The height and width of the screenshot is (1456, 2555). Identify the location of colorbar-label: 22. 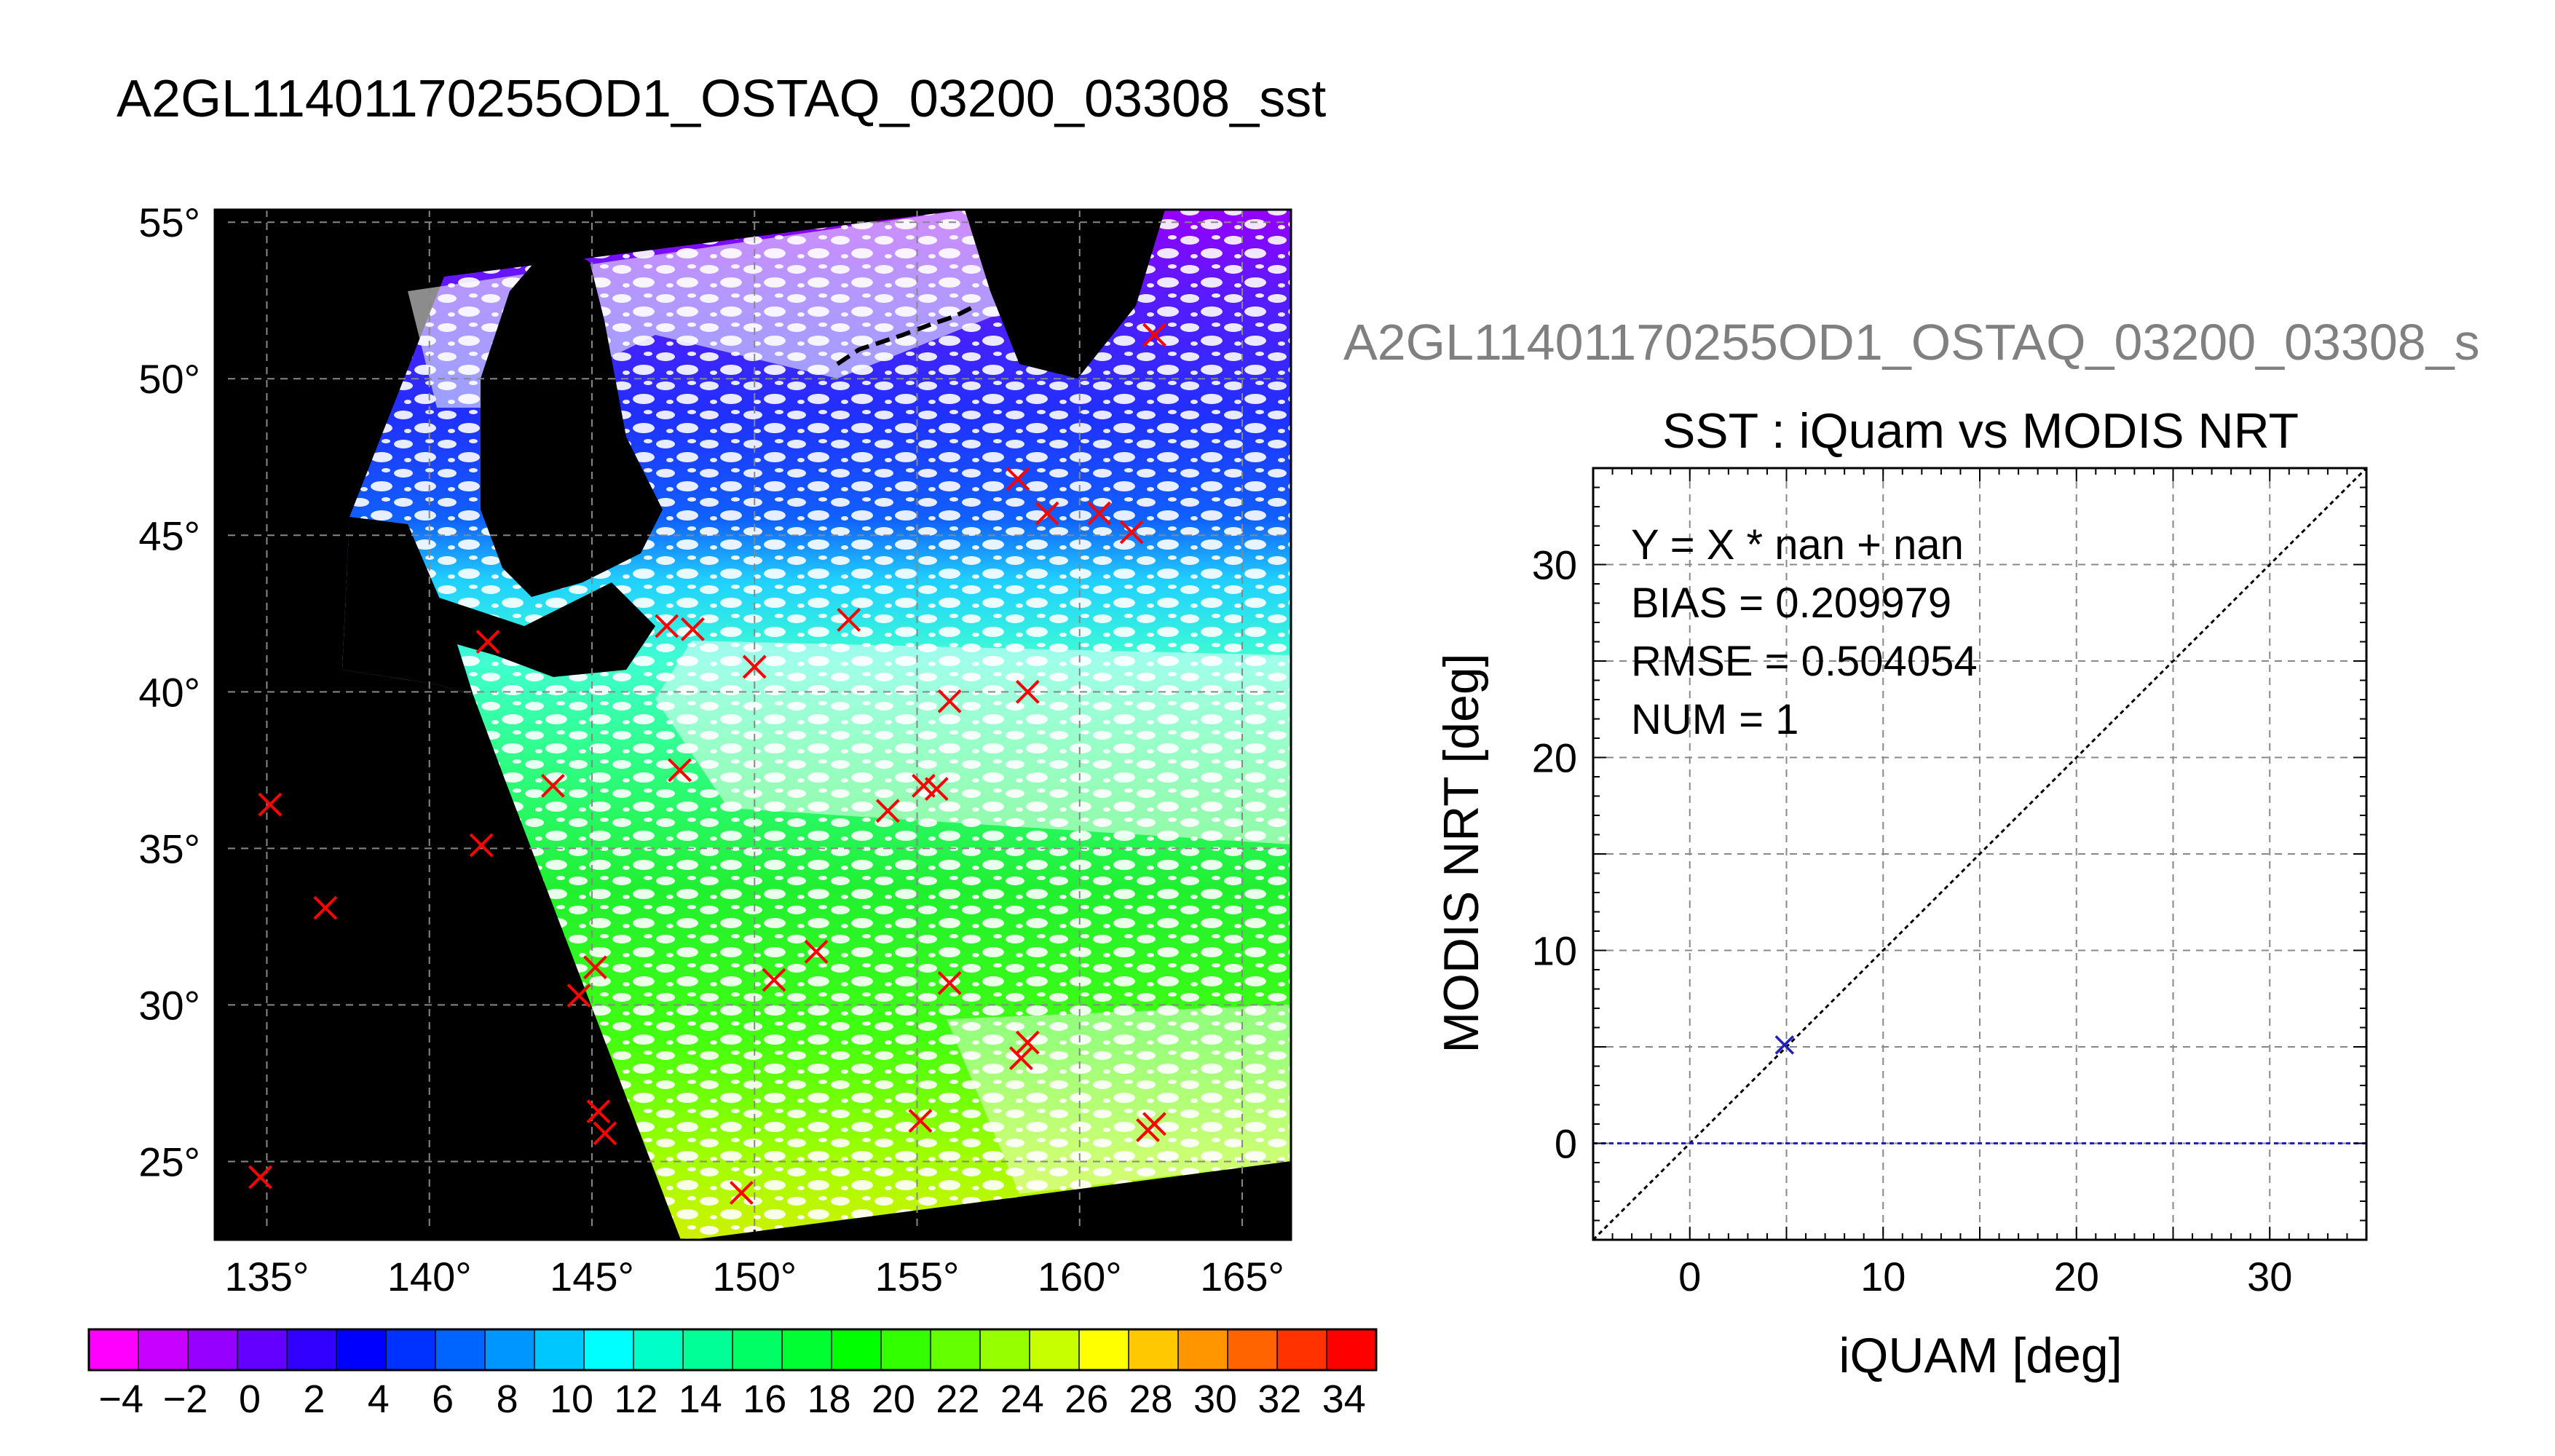
(957, 1399).